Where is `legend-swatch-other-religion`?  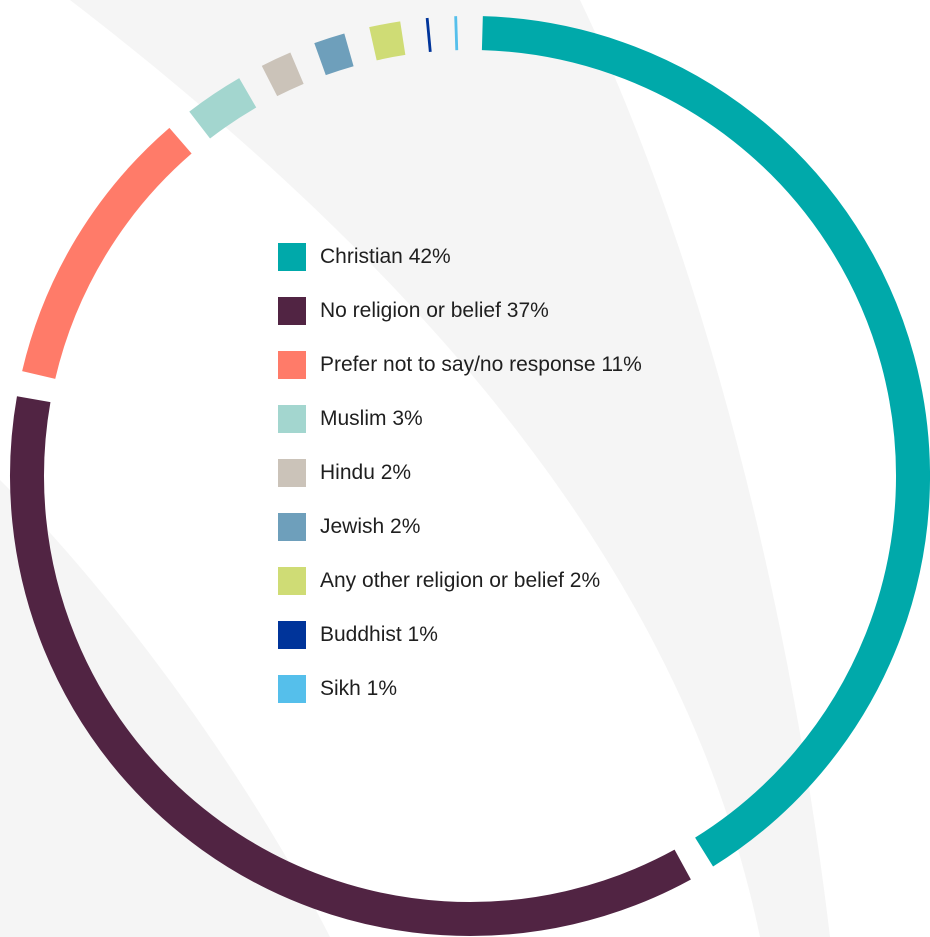
legend-swatch-other-religion is located at coordinates (292, 581).